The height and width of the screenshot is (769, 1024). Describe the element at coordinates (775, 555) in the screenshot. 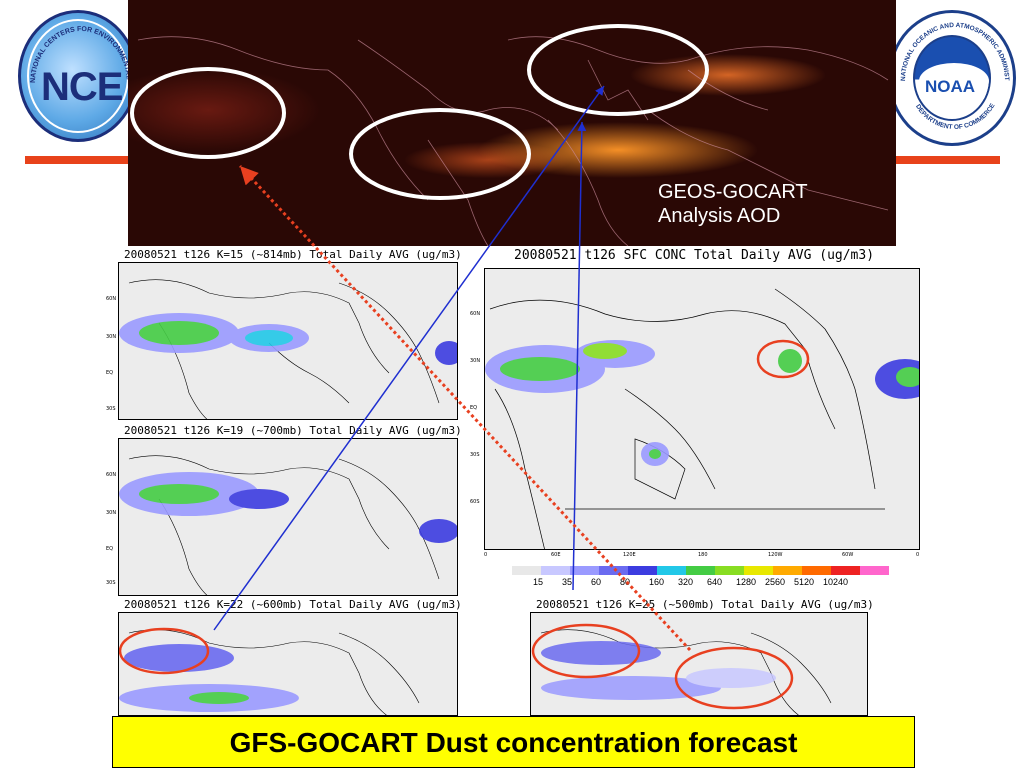

I see `panel-sfc-lon-120w: 120W` at that location.